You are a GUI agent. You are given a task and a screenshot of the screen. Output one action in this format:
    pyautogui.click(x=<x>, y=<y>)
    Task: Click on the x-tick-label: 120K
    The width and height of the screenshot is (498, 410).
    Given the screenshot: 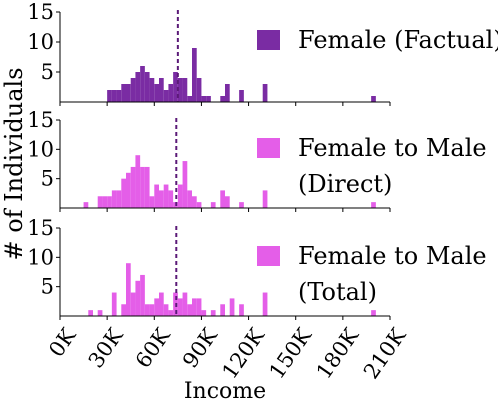 What is the action you would take?
    pyautogui.click(x=243, y=354)
    